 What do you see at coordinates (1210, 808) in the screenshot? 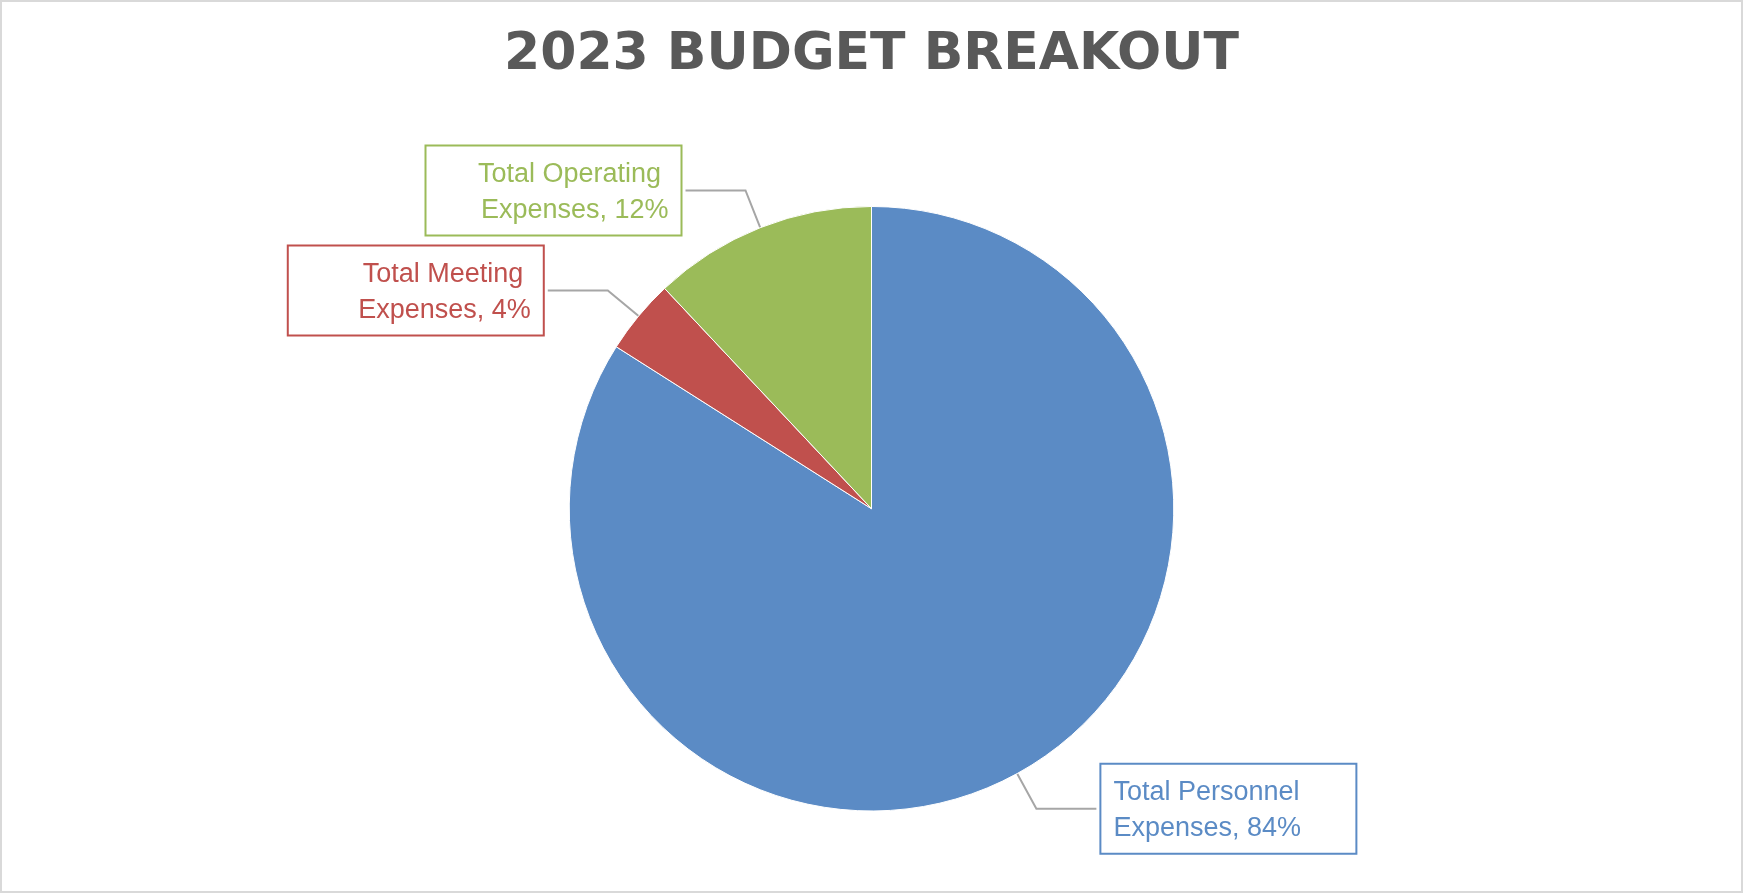
I see `slice-label: Total Personnel Expenses, 84%` at bounding box center [1210, 808].